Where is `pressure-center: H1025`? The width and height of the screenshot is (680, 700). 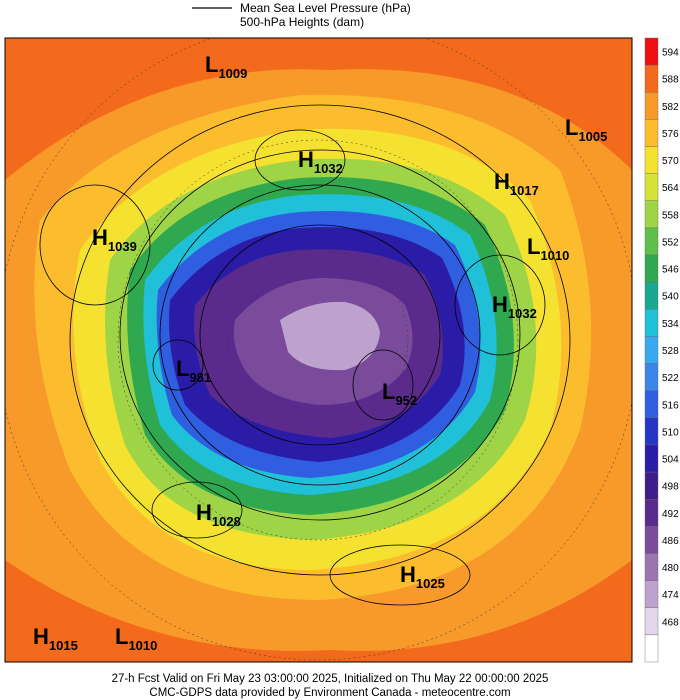 pressure-center: H1025 is located at coordinates (422, 576).